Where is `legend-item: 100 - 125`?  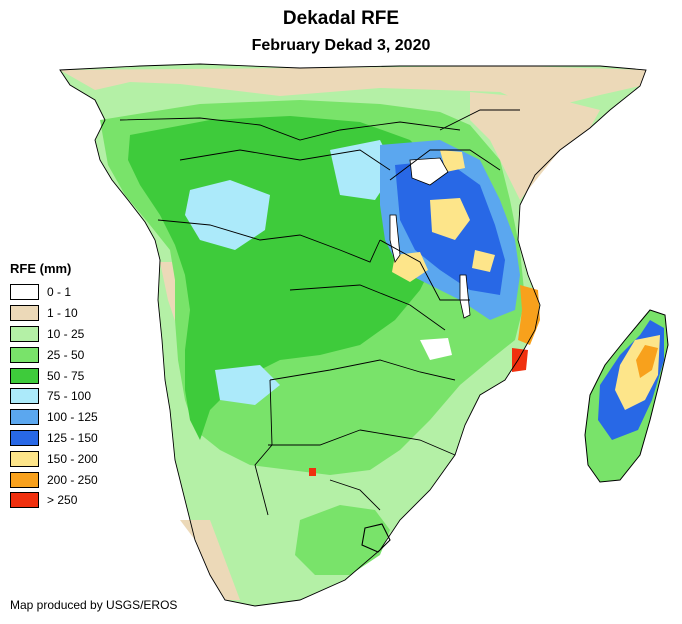
legend-item: 100 - 125 is located at coordinates (54, 417).